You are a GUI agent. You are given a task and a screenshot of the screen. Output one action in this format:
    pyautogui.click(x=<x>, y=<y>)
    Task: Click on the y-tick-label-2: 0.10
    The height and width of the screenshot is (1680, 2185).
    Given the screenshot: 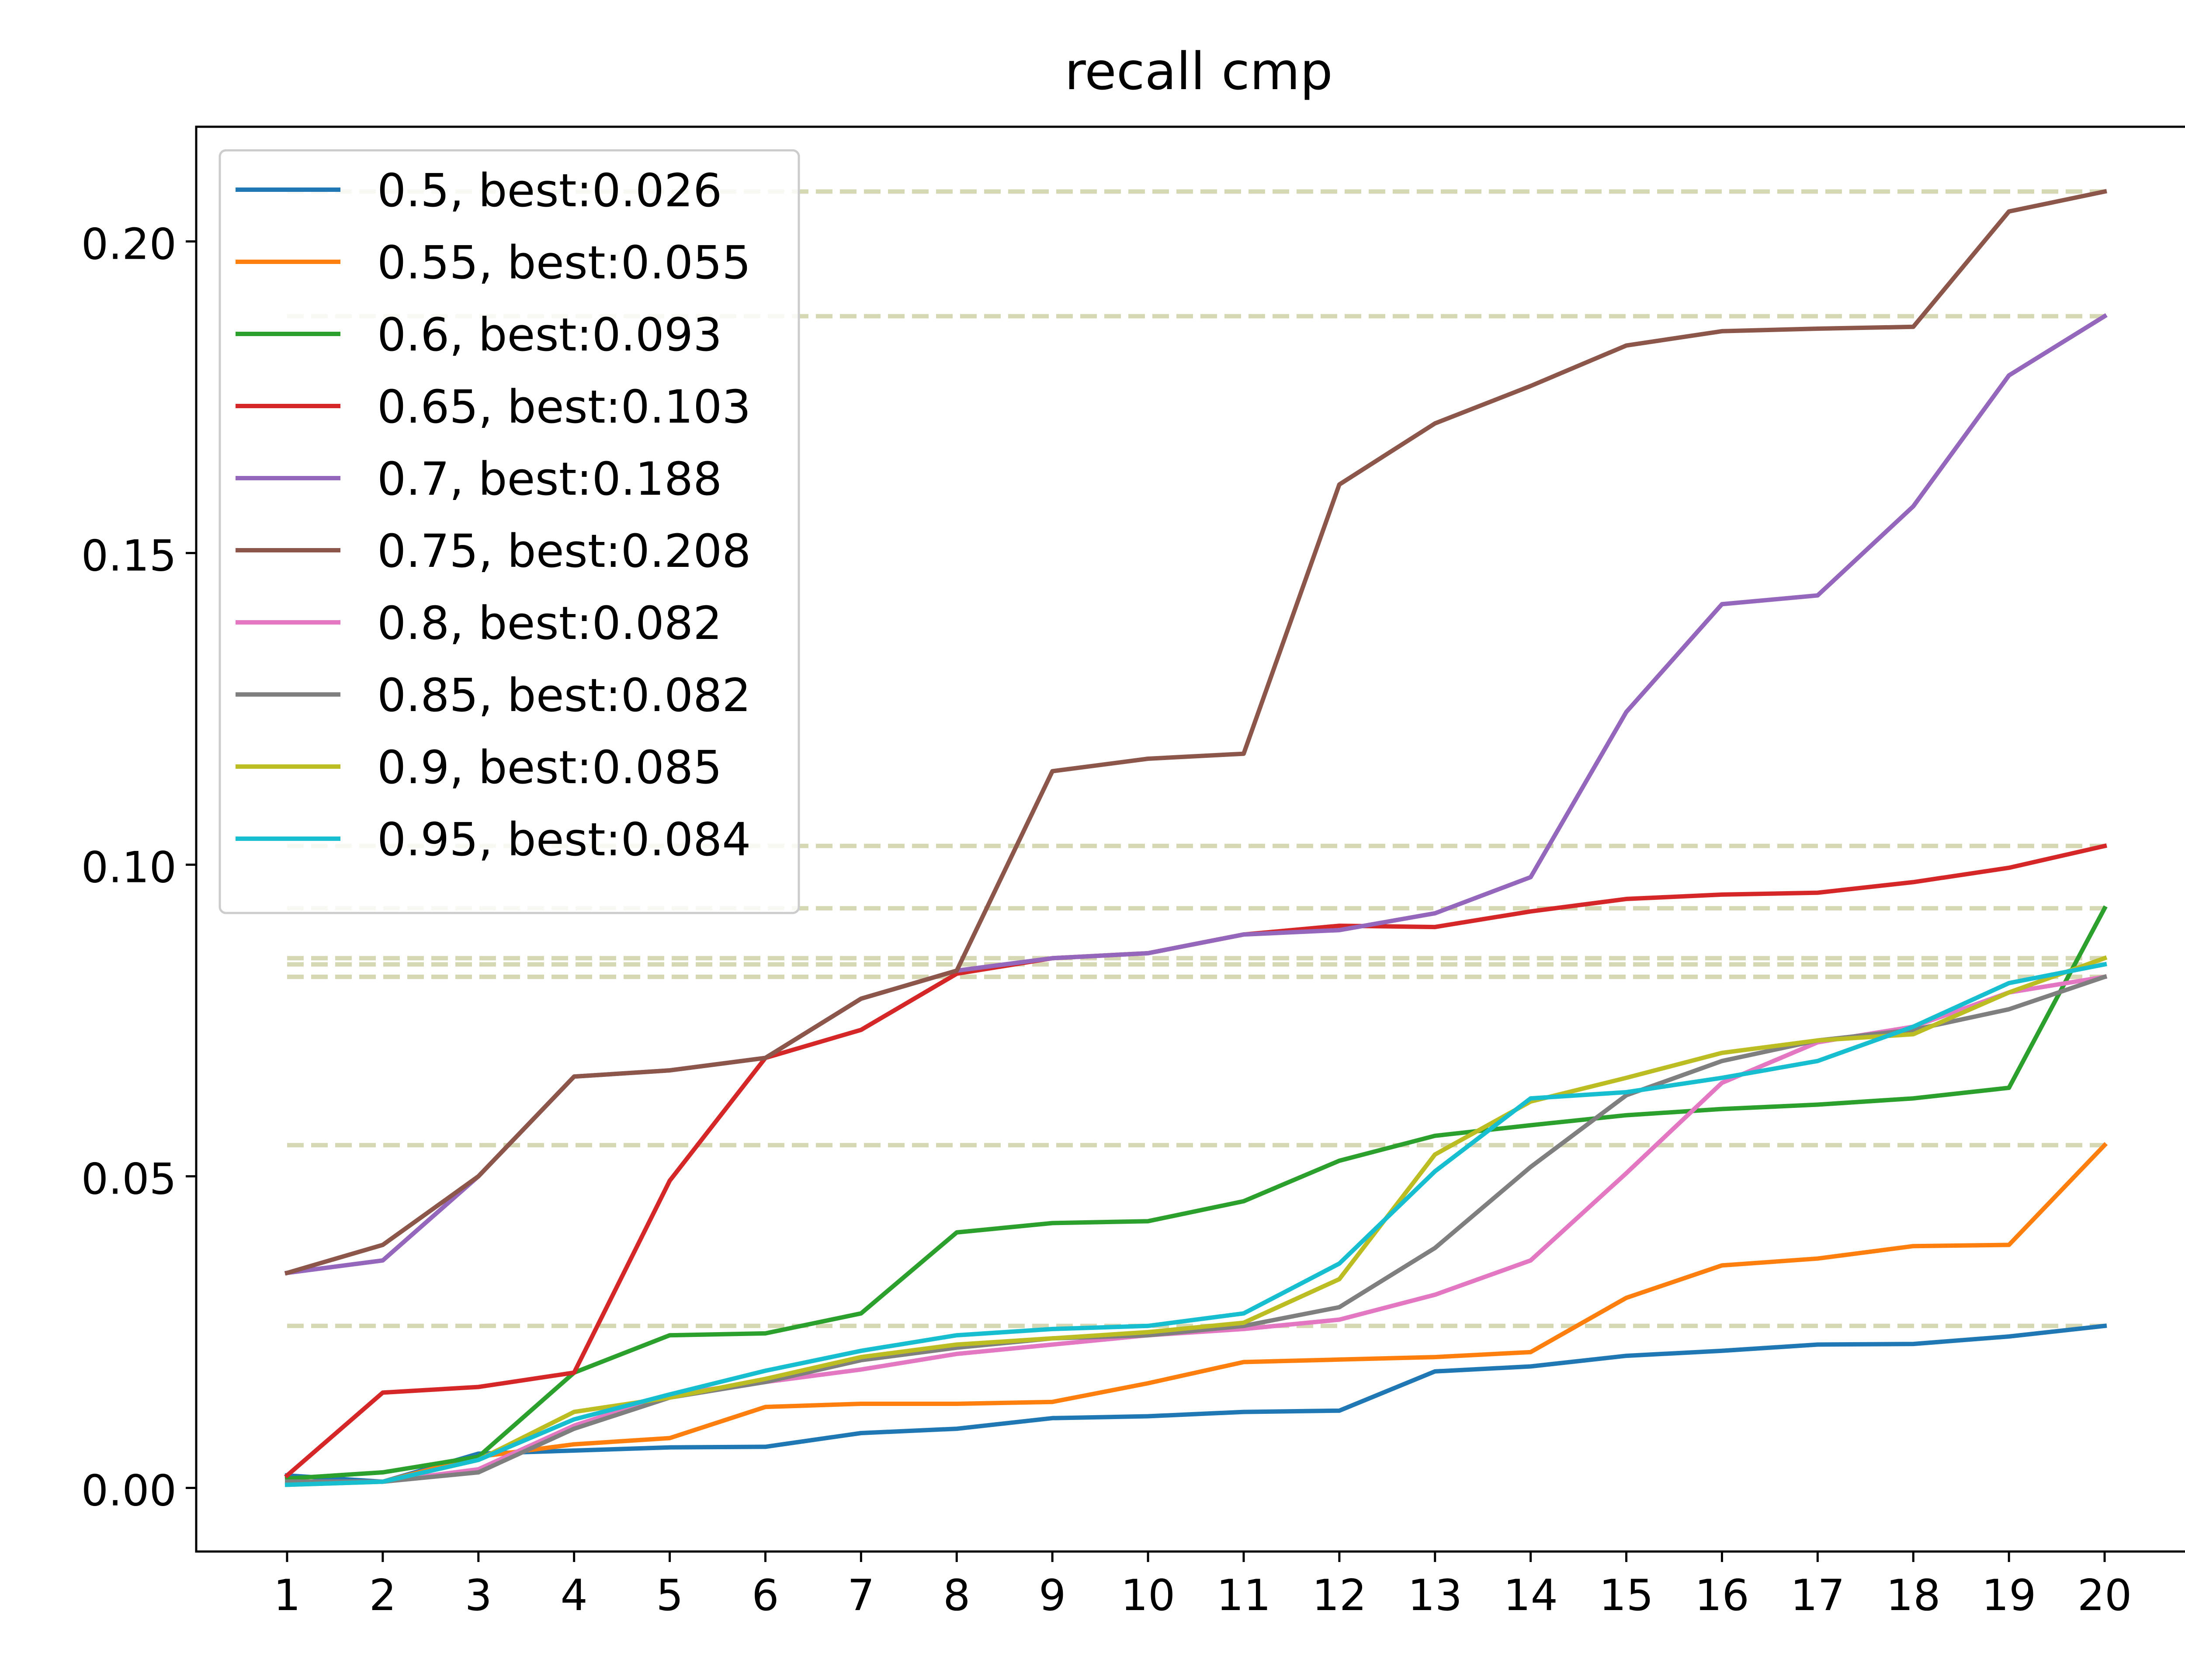 What is the action you would take?
    pyautogui.click(x=129, y=867)
    